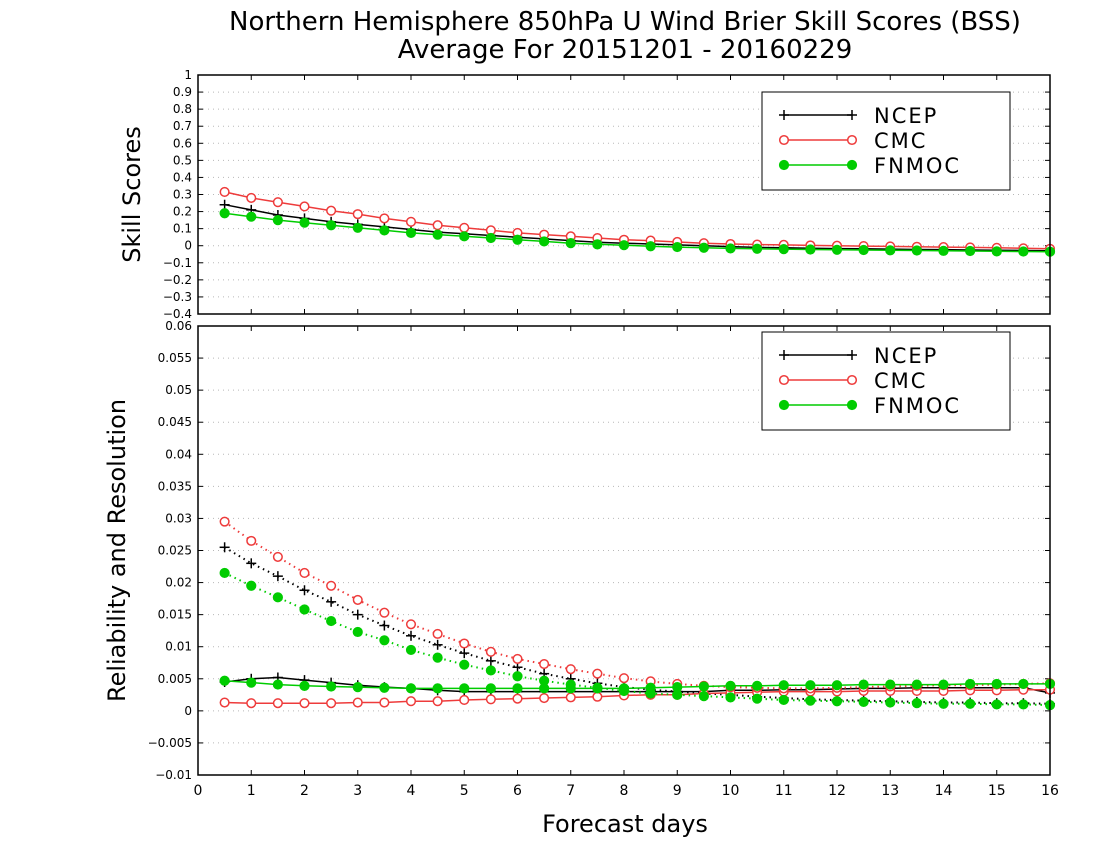  I want to click on plot-area, so click(637, 221).